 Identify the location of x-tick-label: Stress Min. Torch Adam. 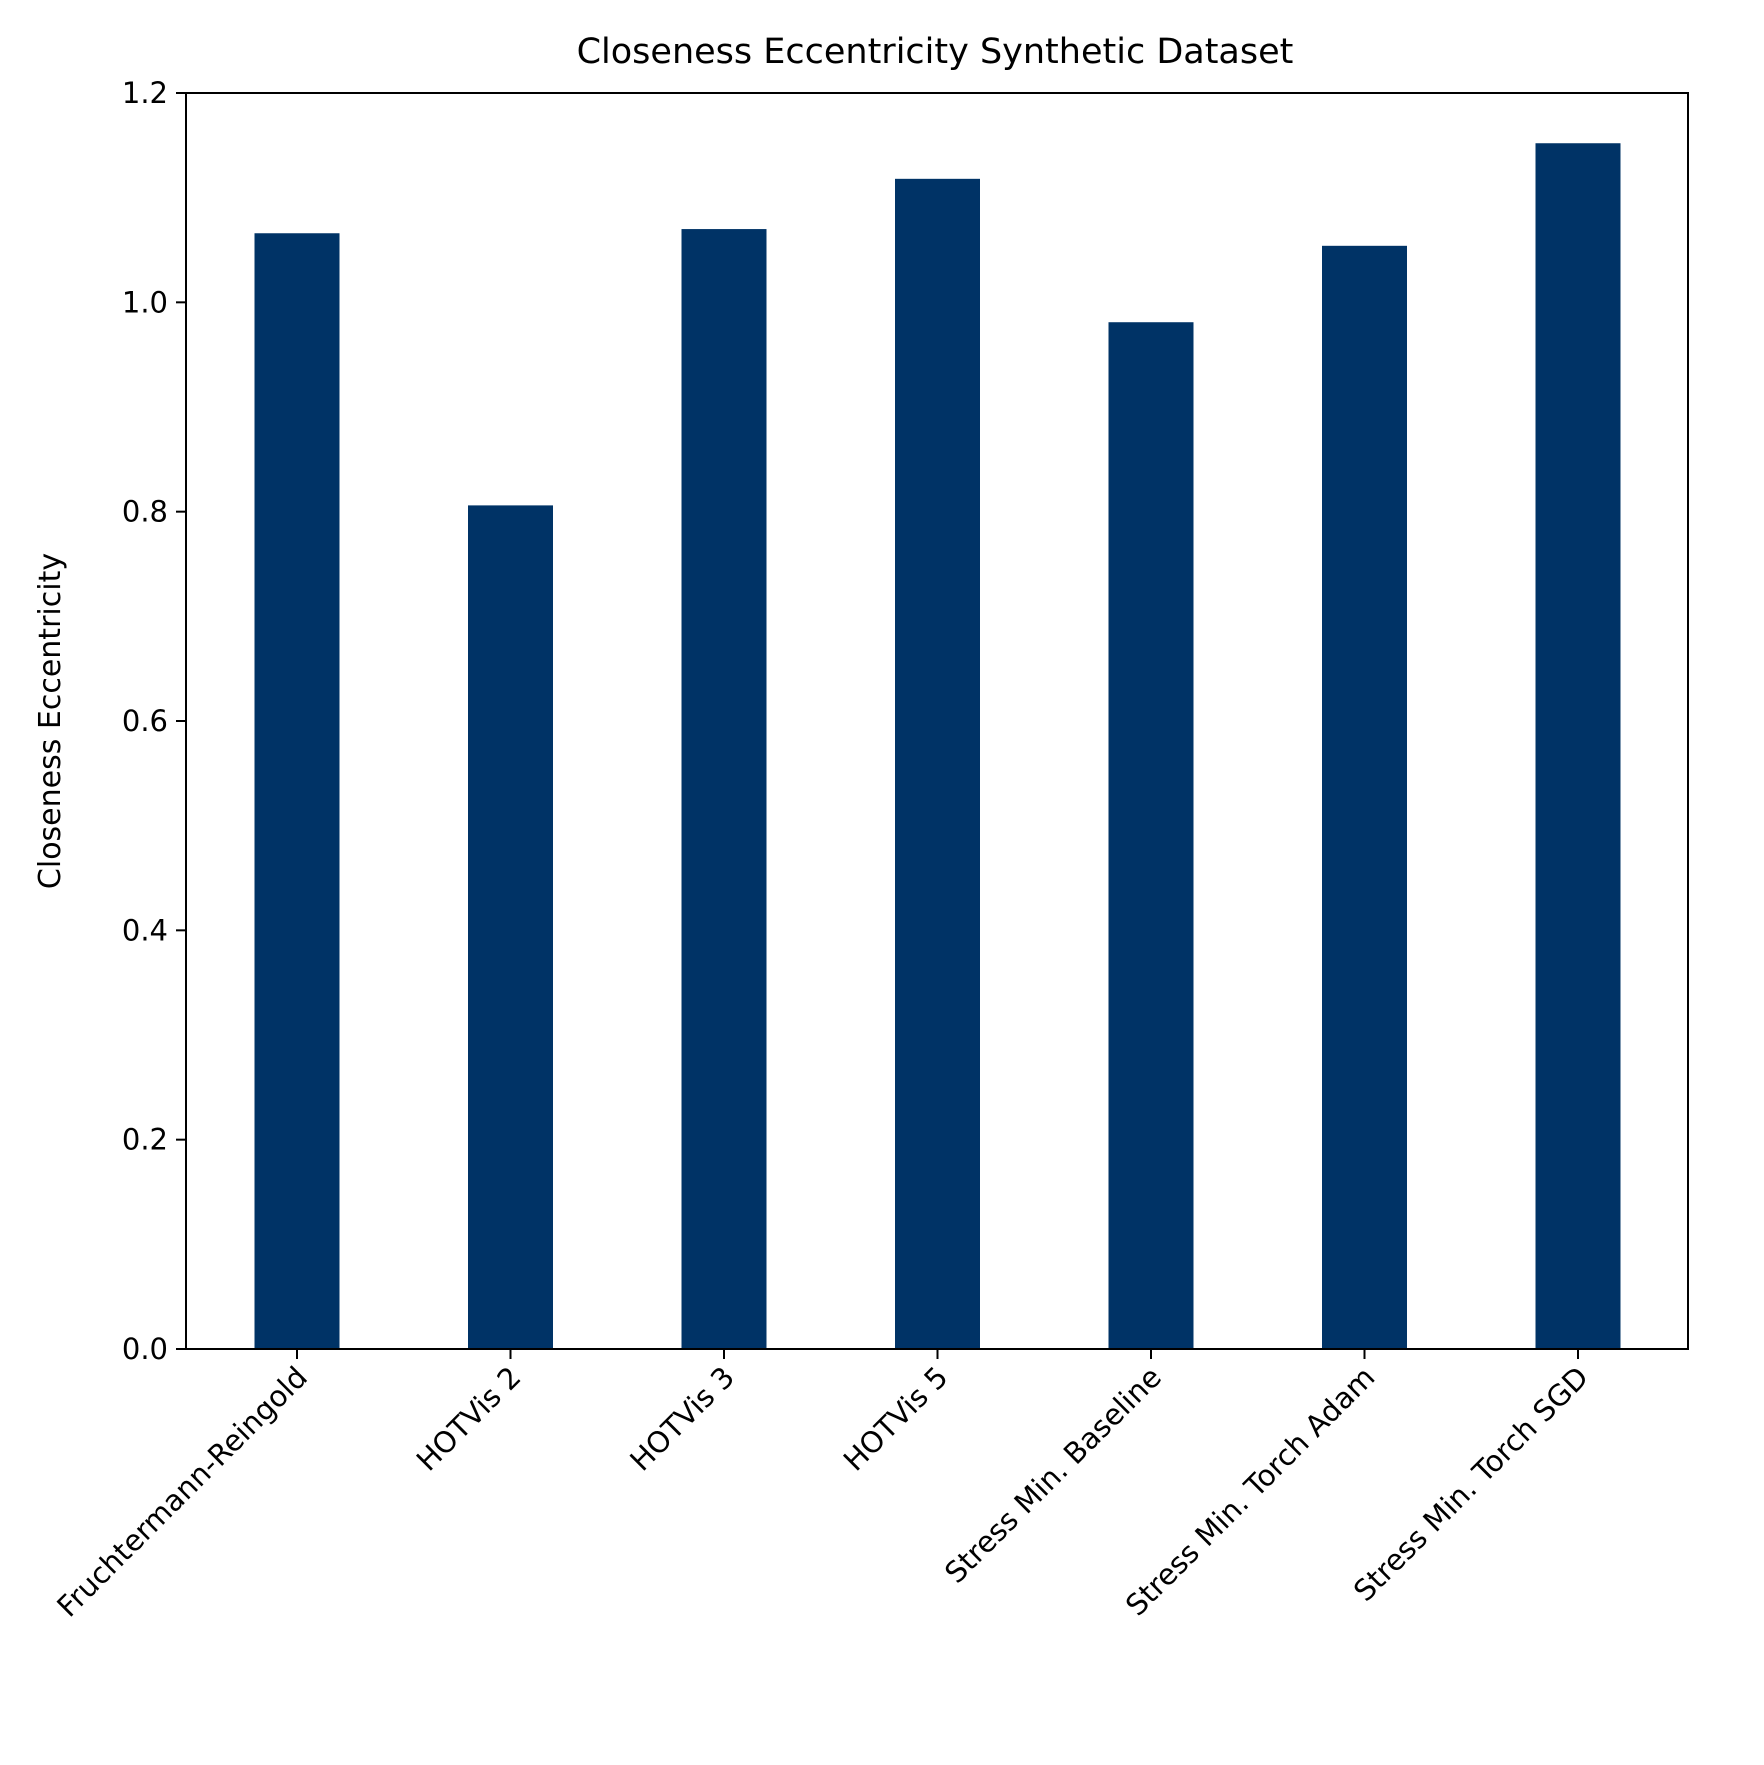
(1250, 1491).